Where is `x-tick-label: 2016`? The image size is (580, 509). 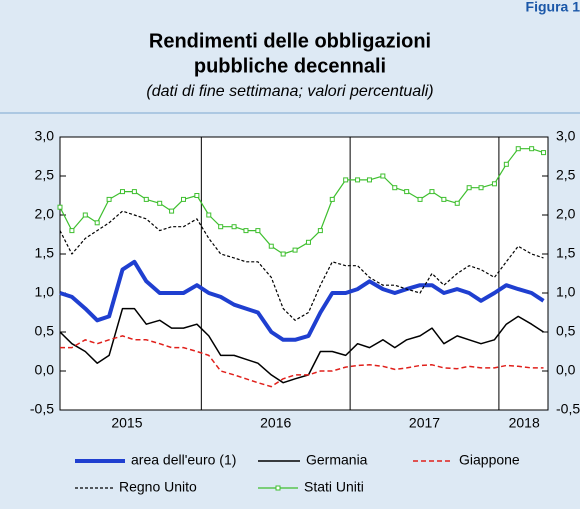
x-tick-label: 2016 is located at coordinates (275, 423).